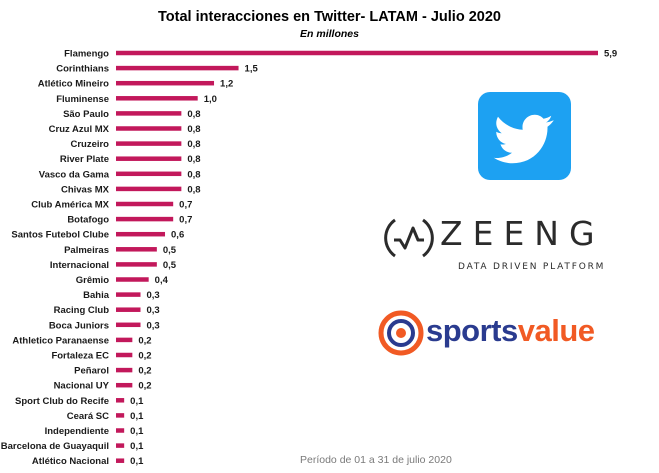  Describe the element at coordinates (82, 310) in the screenshot. I see `category-label: Racing Club` at that location.